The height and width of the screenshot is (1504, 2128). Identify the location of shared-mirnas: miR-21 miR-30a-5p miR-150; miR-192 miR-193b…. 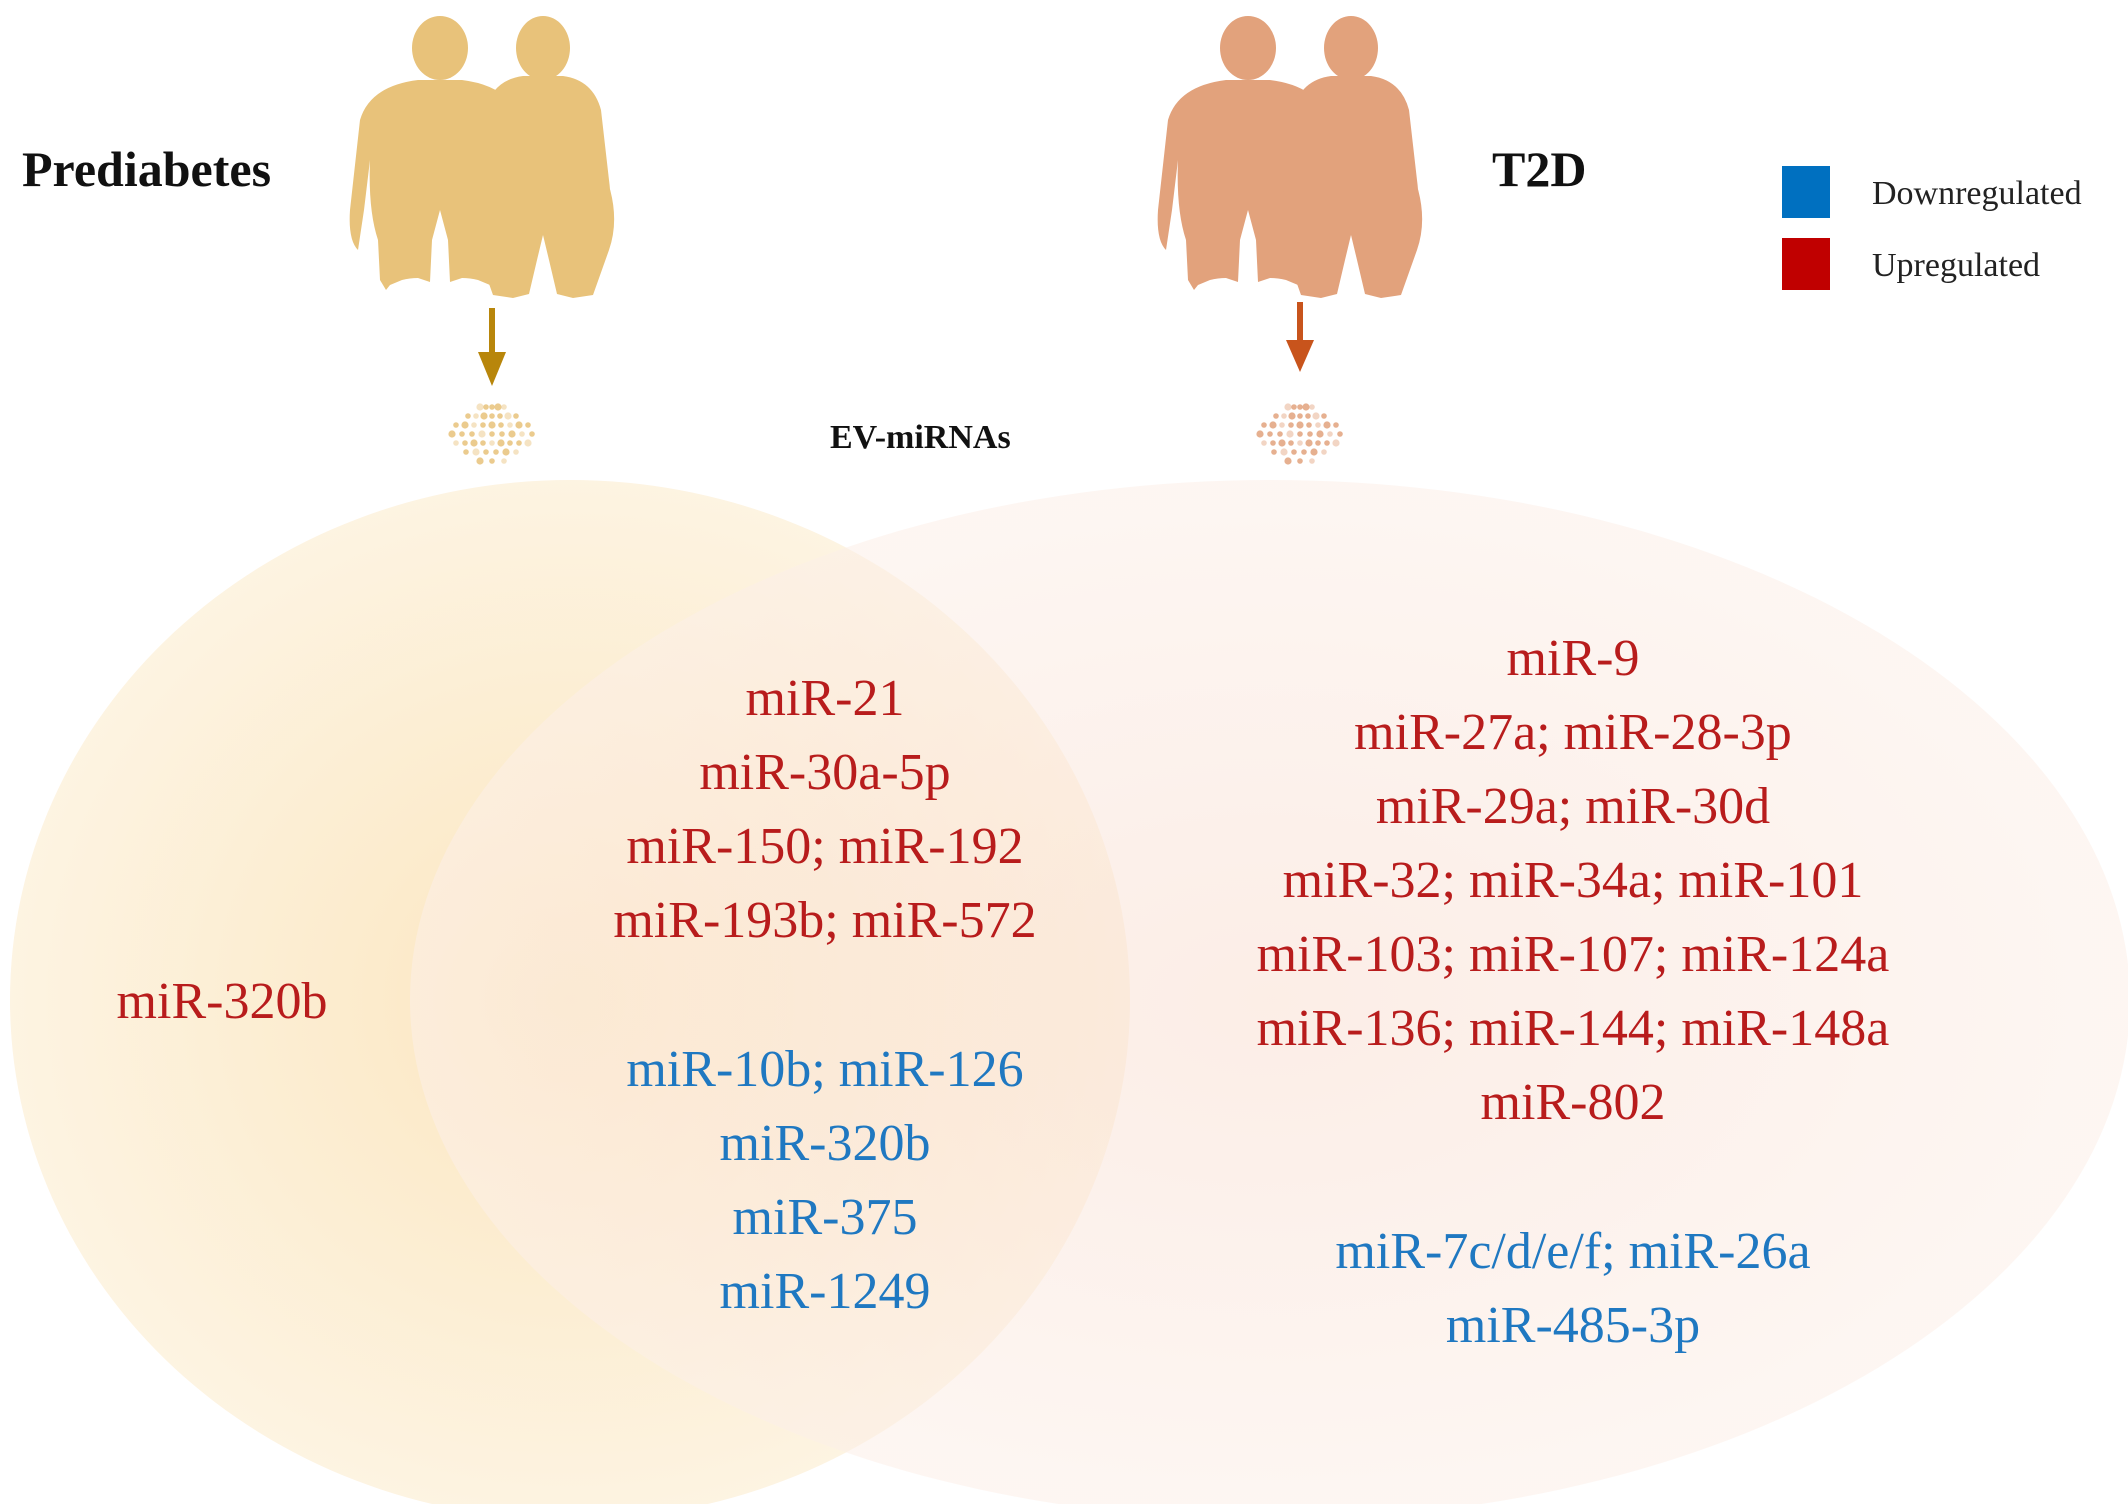
(824, 995).